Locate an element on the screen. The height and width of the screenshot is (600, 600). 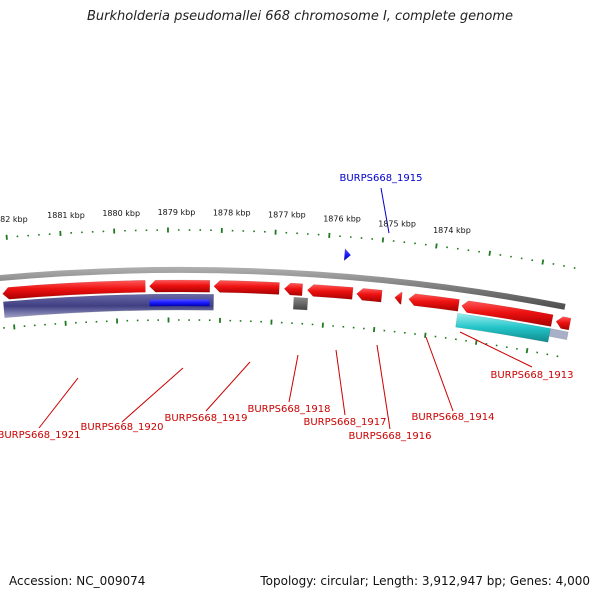
tick-label: 1877 kbp is located at coordinates (287, 215).